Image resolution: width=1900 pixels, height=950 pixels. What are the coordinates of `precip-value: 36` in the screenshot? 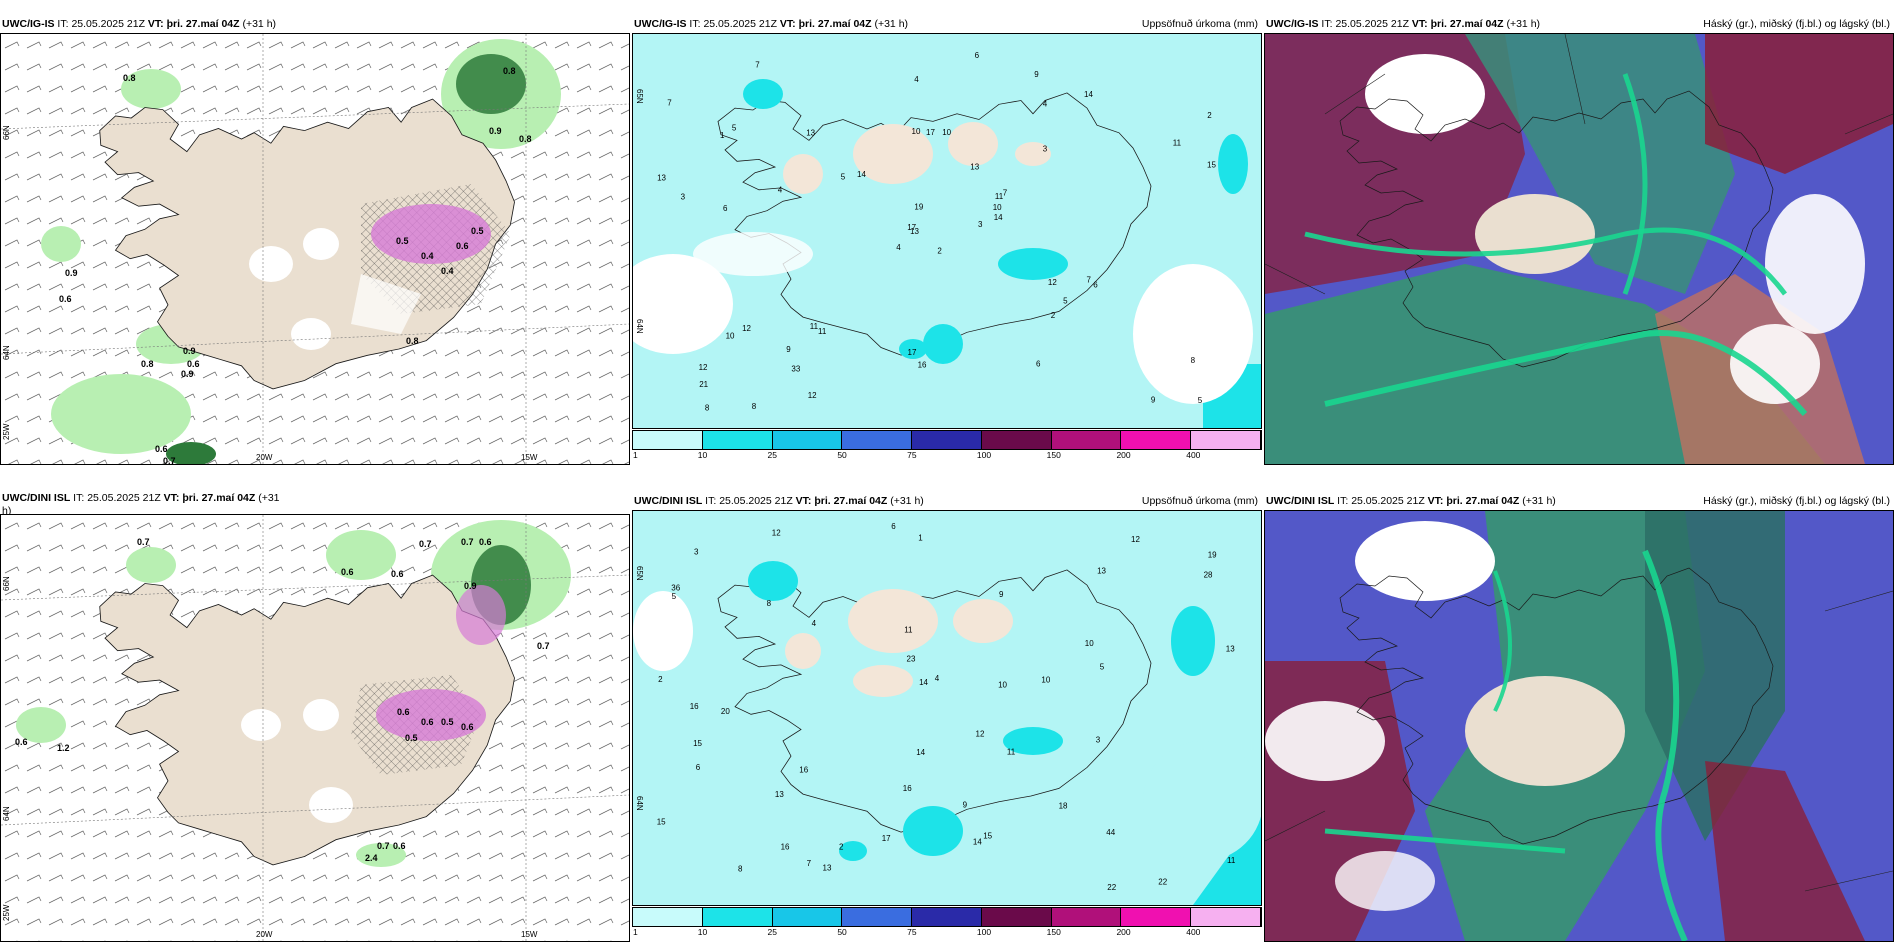 It's located at (675, 588).